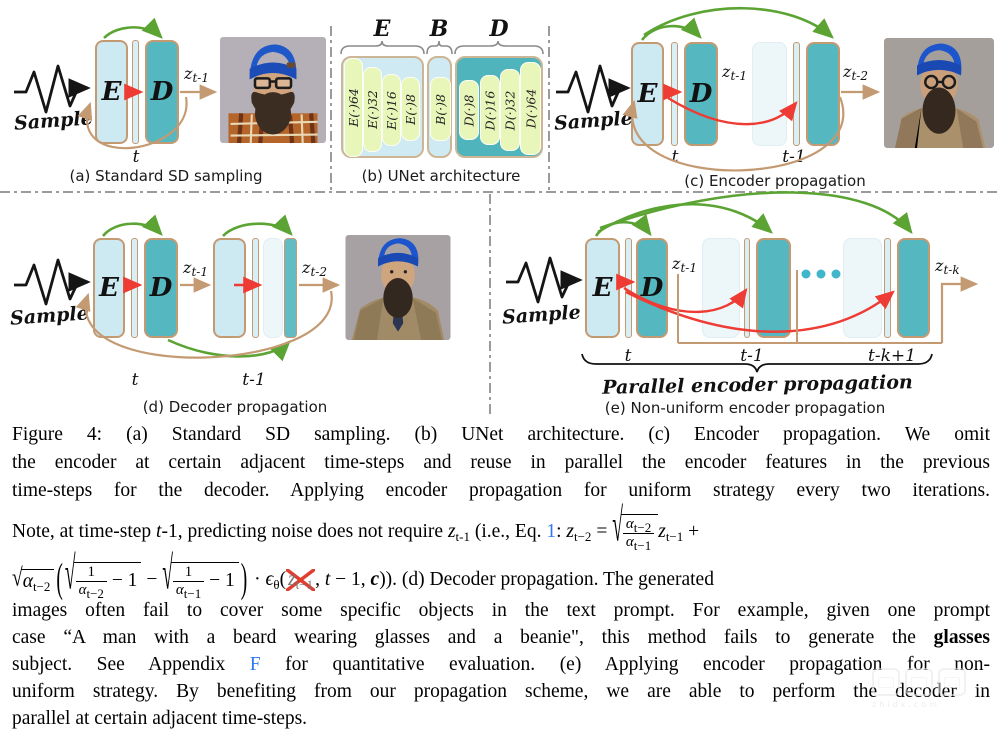 Image resolution: width=1000 pixels, height=734 pixels. I want to click on unet-bar: D(·)64, so click(530, 108).